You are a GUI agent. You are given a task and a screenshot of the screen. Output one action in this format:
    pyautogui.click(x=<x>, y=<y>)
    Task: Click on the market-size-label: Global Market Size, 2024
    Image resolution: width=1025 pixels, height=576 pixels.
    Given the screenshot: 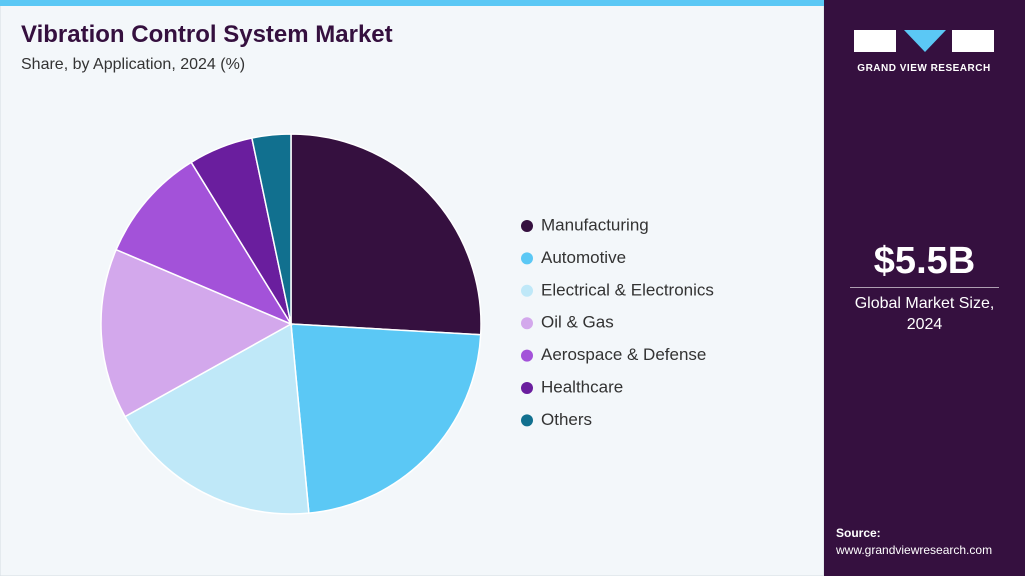 What is the action you would take?
    pyautogui.click(x=924, y=314)
    